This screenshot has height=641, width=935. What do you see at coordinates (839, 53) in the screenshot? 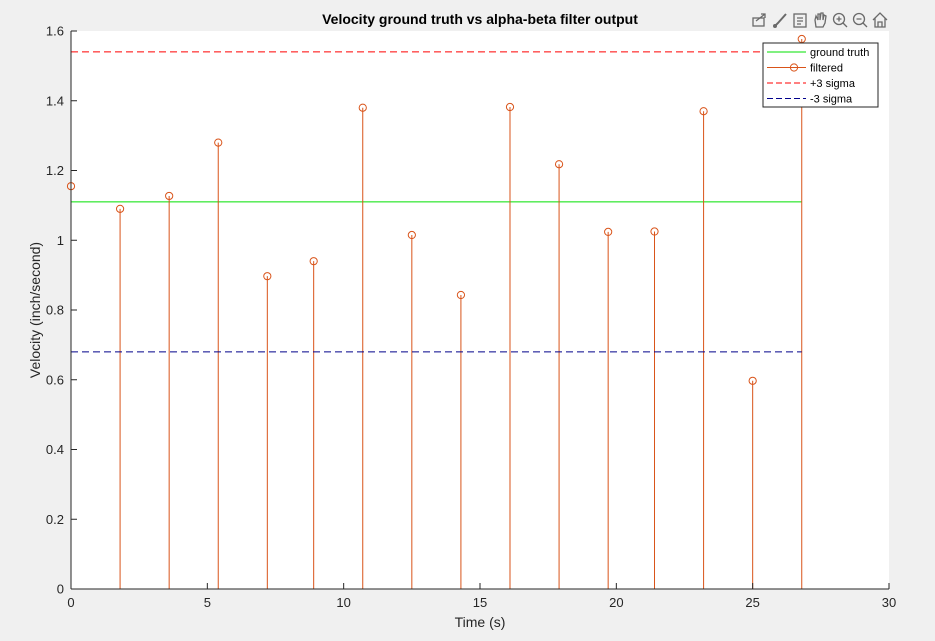
I see `legend-entry: ground truth` at bounding box center [839, 53].